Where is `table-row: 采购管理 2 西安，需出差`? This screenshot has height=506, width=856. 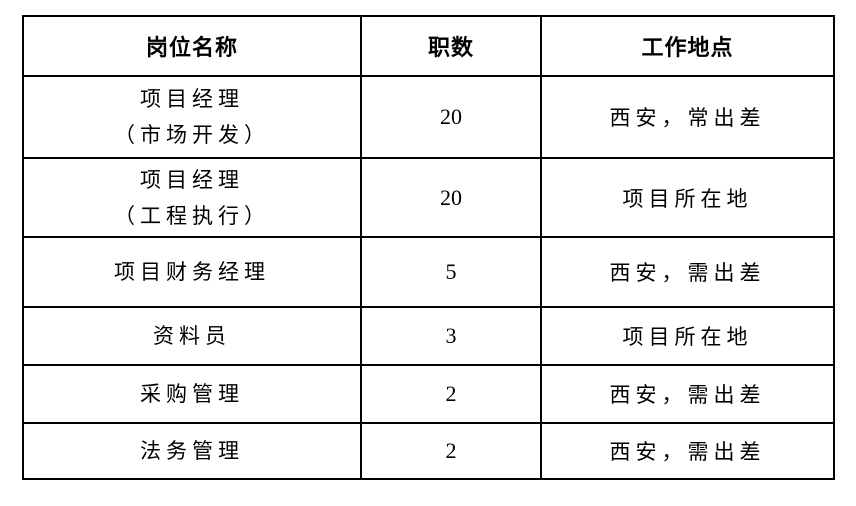
table-row: 采购管理 2 西安，需出差 is located at coordinates (428, 394).